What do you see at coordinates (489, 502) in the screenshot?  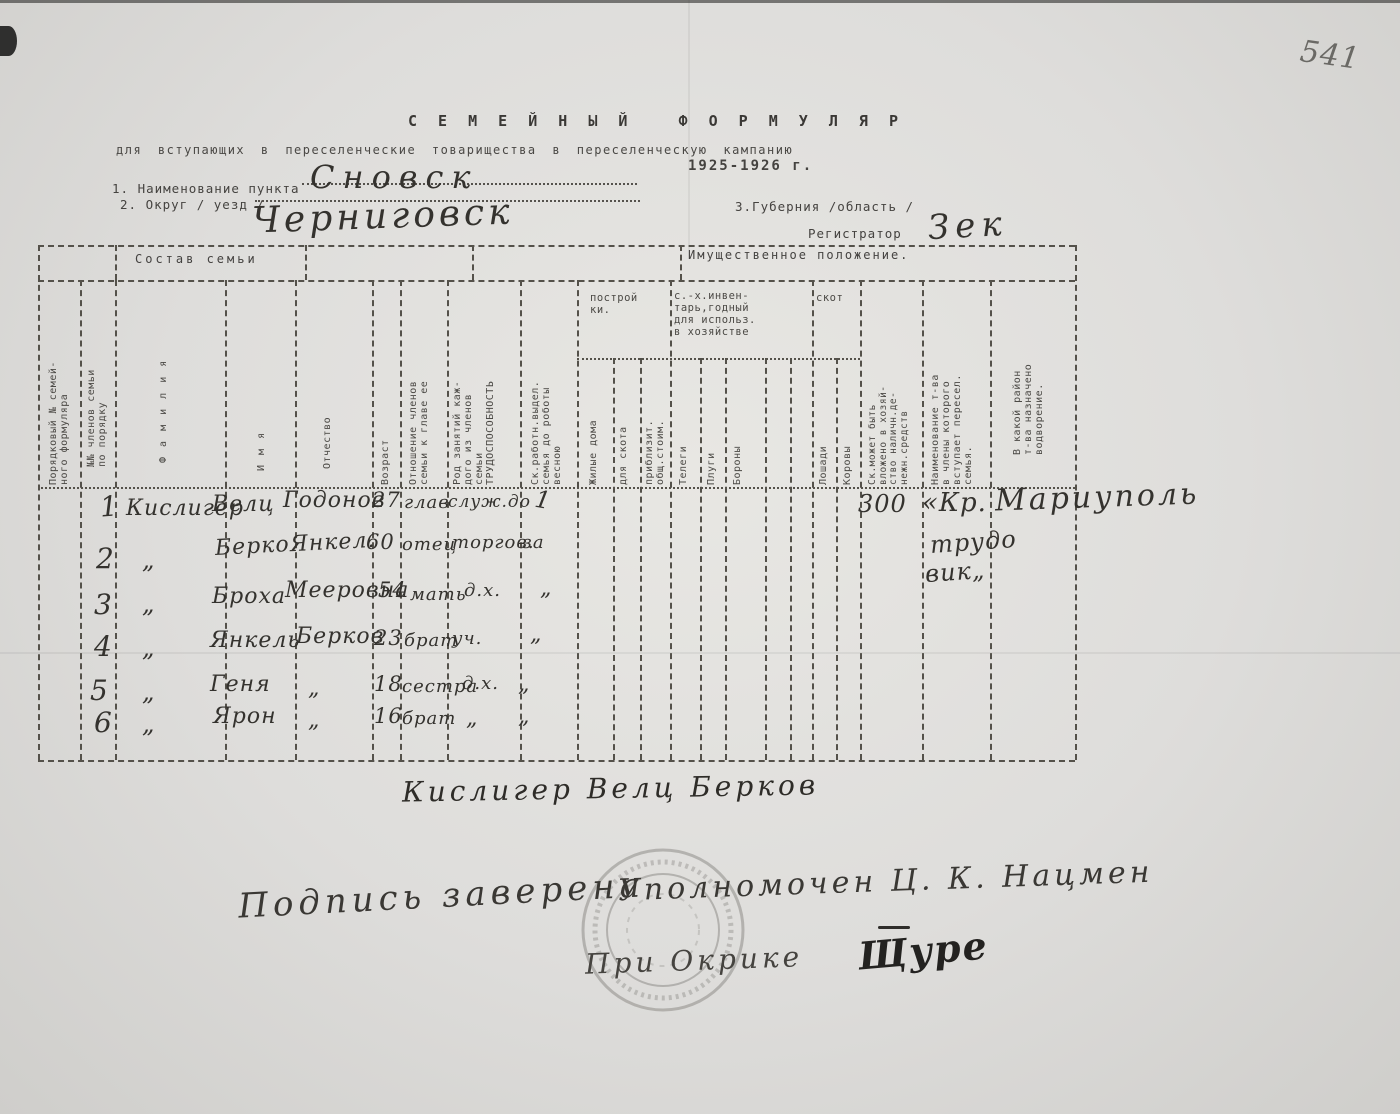 I see `cell-occupation: служ.до` at bounding box center [489, 502].